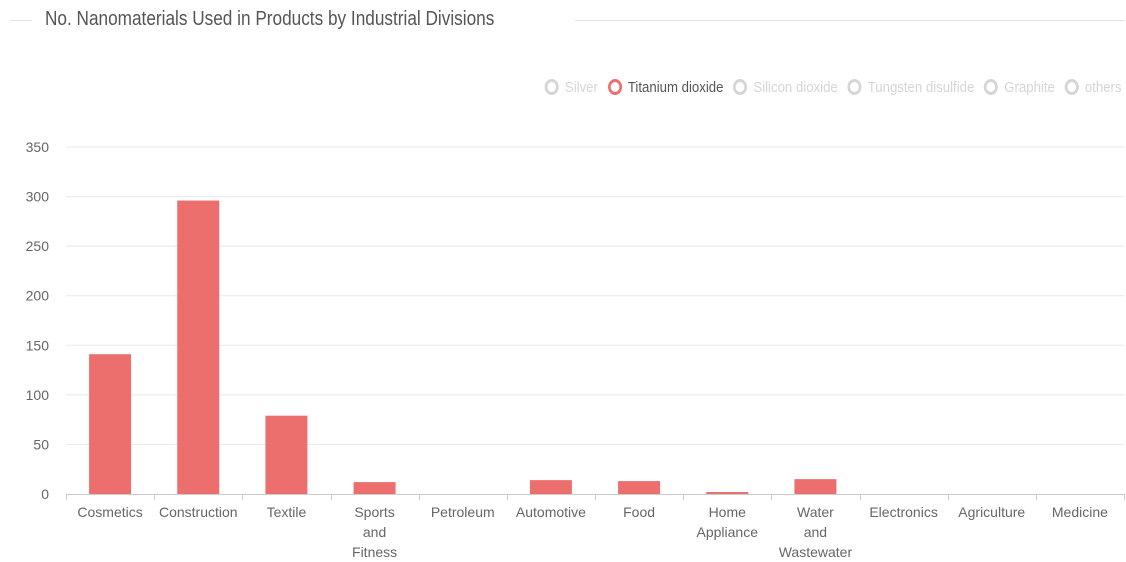  Describe the element at coordinates (1080, 512) in the screenshot. I see `x-tick-label: Medicine` at that location.